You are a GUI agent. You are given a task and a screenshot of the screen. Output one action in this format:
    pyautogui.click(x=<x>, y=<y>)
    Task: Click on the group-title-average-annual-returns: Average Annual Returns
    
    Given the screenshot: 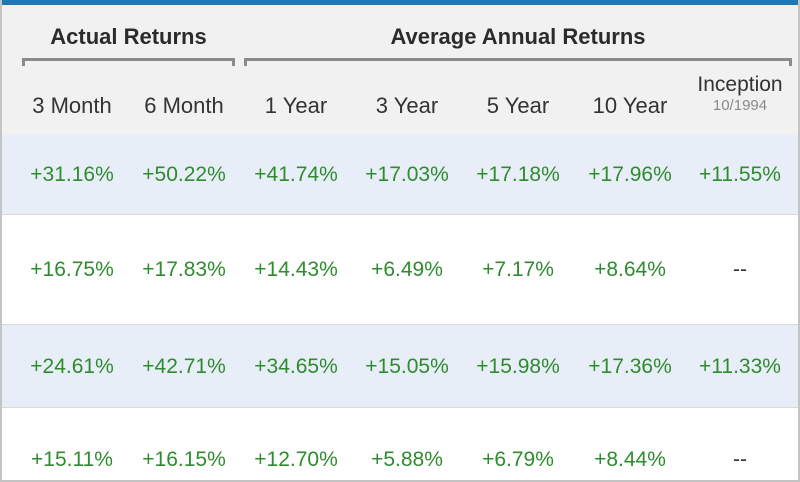 What is the action you would take?
    pyautogui.click(x=518, y=36)
    